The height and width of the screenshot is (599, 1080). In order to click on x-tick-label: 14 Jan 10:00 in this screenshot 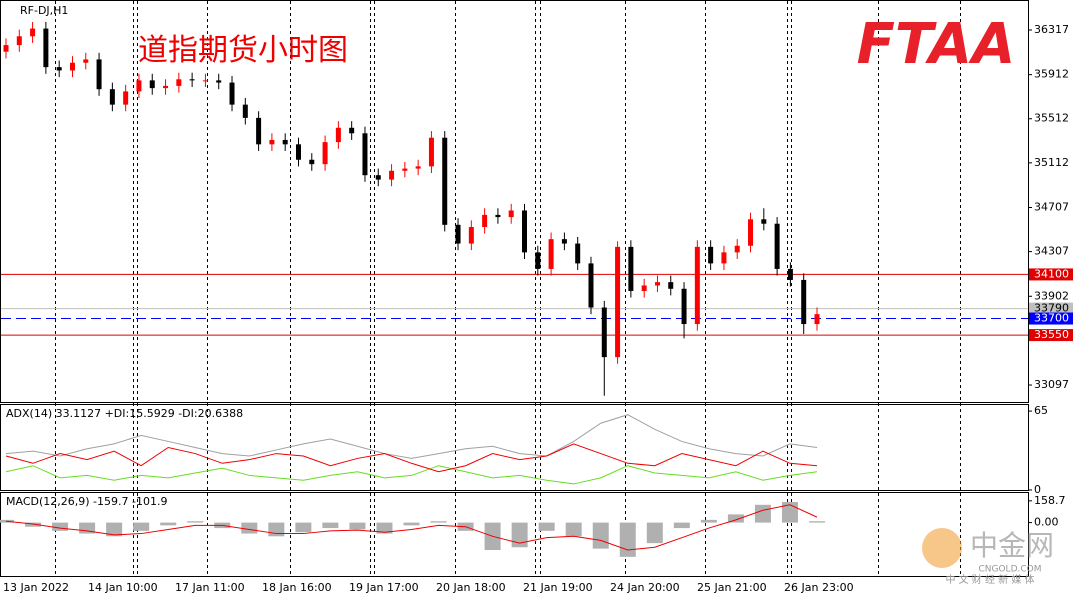, I will do `click(123, 587)`.